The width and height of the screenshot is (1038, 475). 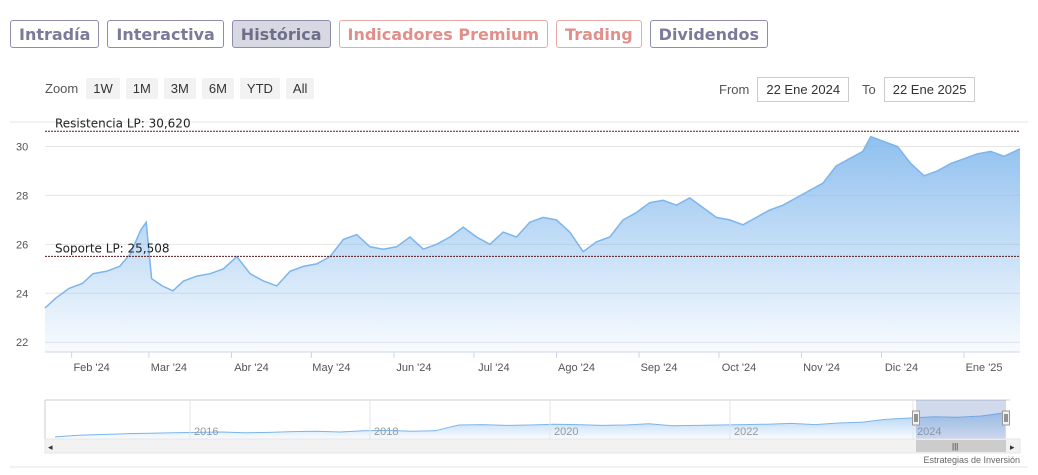 What do you see at coordinates (803, 89) in the screenshot?
I see `range-from-input: 22 Ene 2024` at bounding box center [803, 89].